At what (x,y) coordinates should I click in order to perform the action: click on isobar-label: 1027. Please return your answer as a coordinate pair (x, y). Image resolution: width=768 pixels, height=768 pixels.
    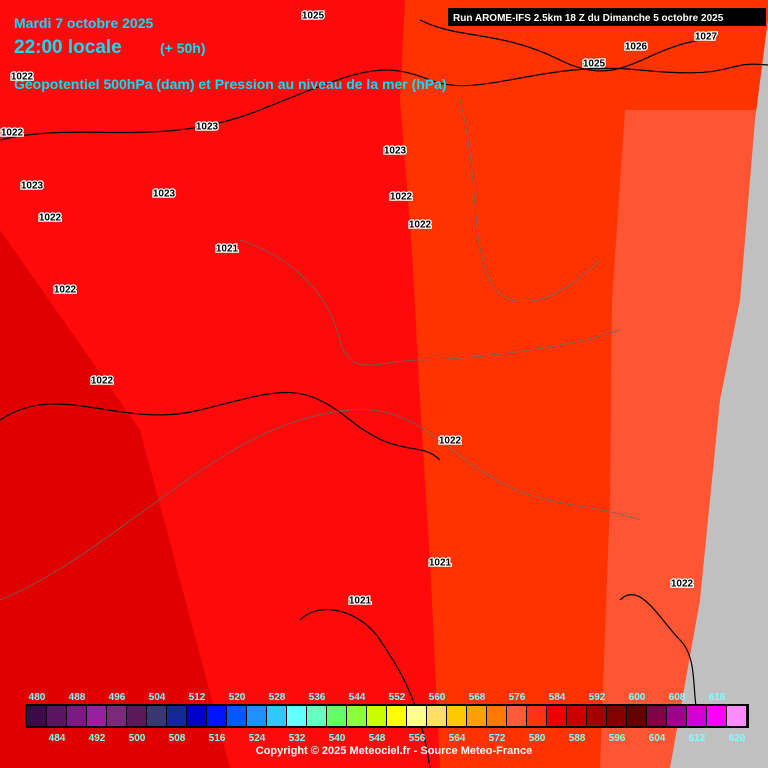
    Looking at the image, I should click on (706, 37).